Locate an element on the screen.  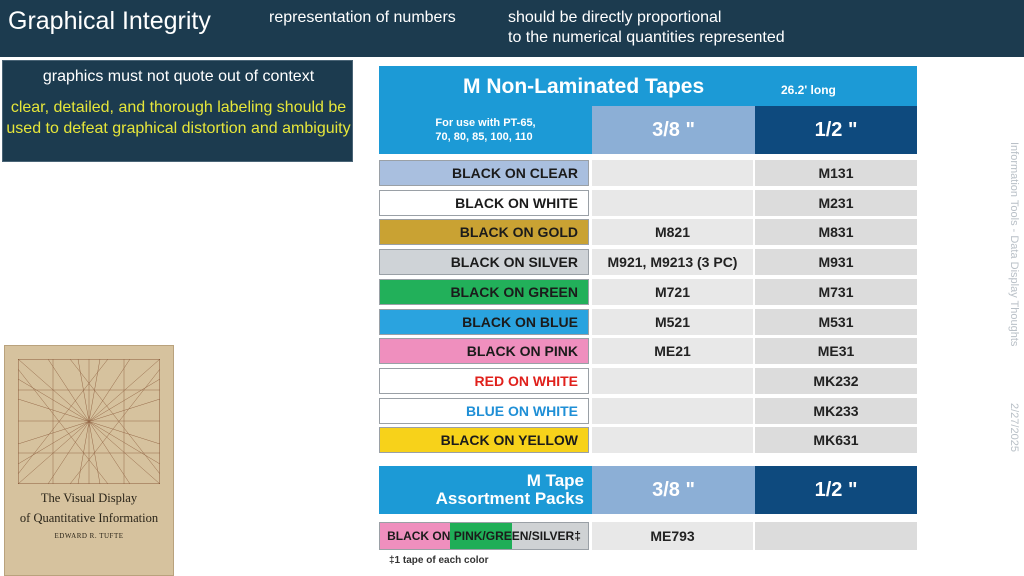
book-cover-grid-art is located at coordinates (89, 421).